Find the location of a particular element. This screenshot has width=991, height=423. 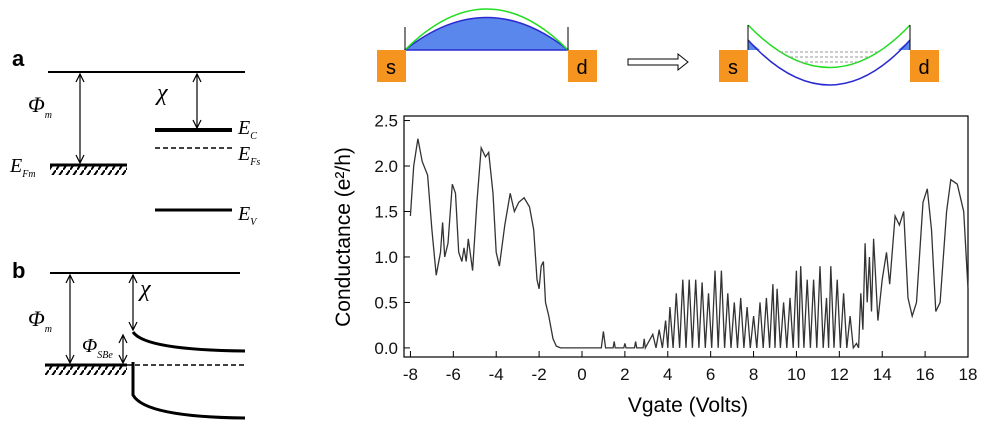

phi-sbe-label: ΦSBe is located at coordinates (97, 348).